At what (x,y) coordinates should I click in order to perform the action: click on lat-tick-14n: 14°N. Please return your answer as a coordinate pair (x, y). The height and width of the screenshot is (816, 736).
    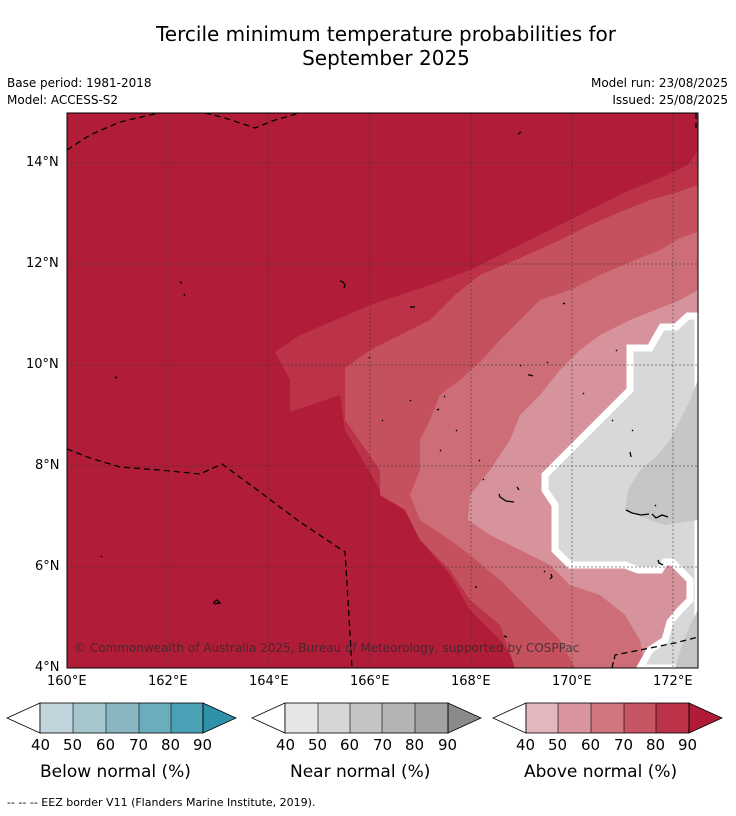
    Looking at the image, I should click on (42, 162).